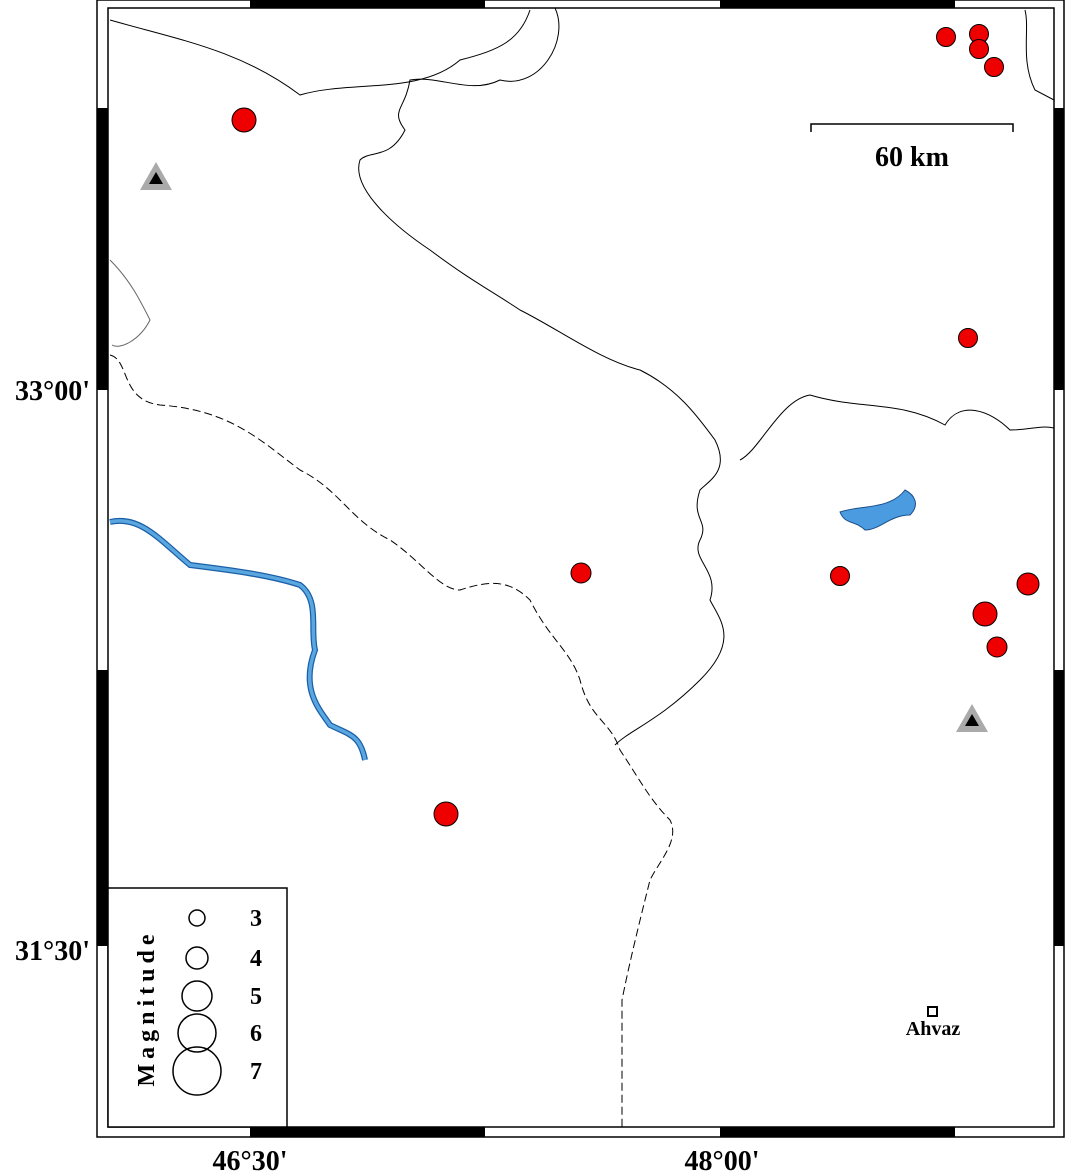 The width and height of the screenshot is (1066, 1175). Describe the element at coordinates (147, 1007) in the screenshot. I see `legend-title: Magnitude` at that location.